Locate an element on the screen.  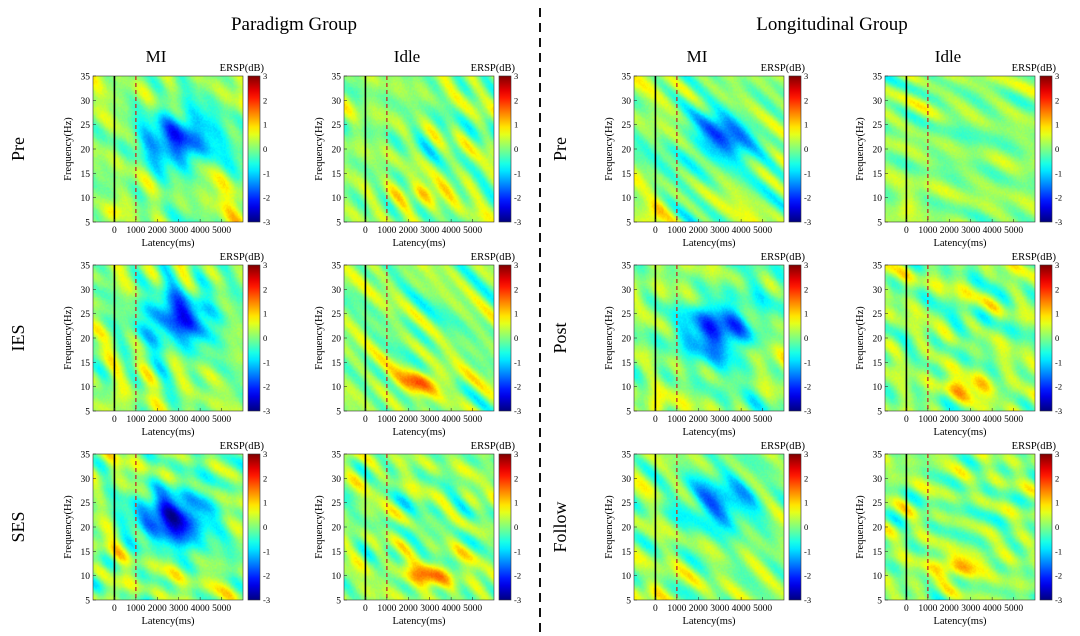
column-title-idle: Idle is located at coordinates (948, 56).